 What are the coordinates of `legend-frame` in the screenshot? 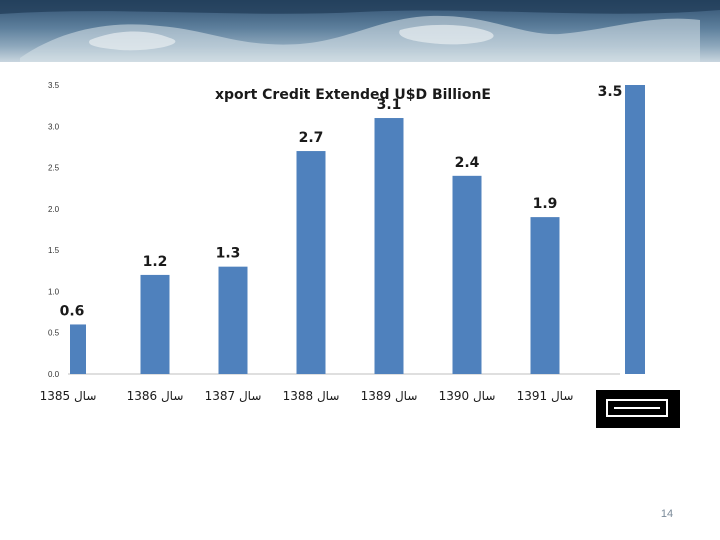 It's located at (637, 408).